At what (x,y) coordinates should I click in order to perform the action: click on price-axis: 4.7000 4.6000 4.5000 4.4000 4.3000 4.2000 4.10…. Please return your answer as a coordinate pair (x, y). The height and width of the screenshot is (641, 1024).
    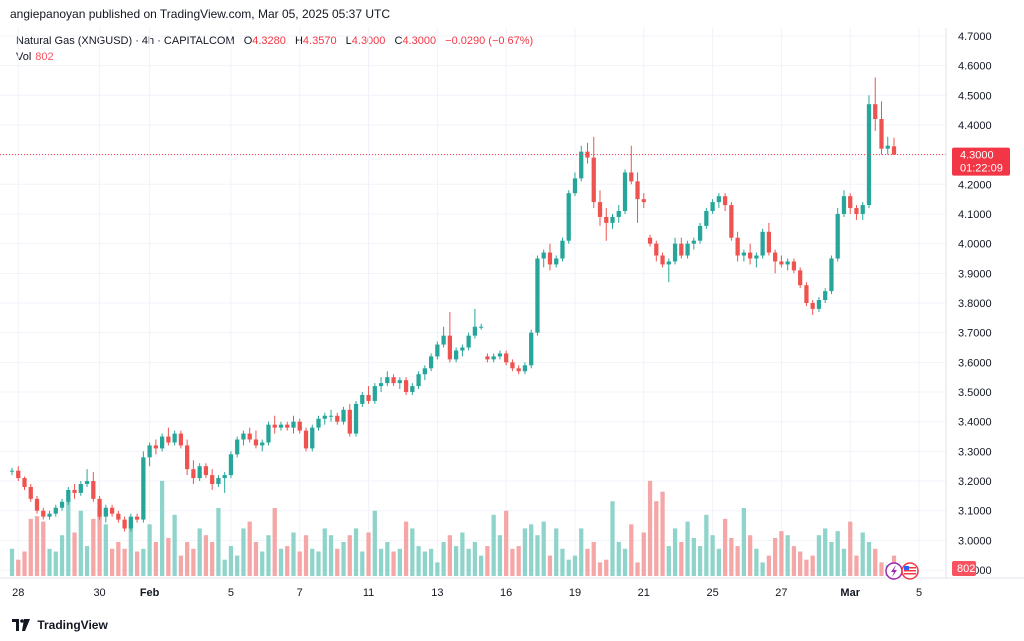
    Looking at the image, I should click on (975, 304).